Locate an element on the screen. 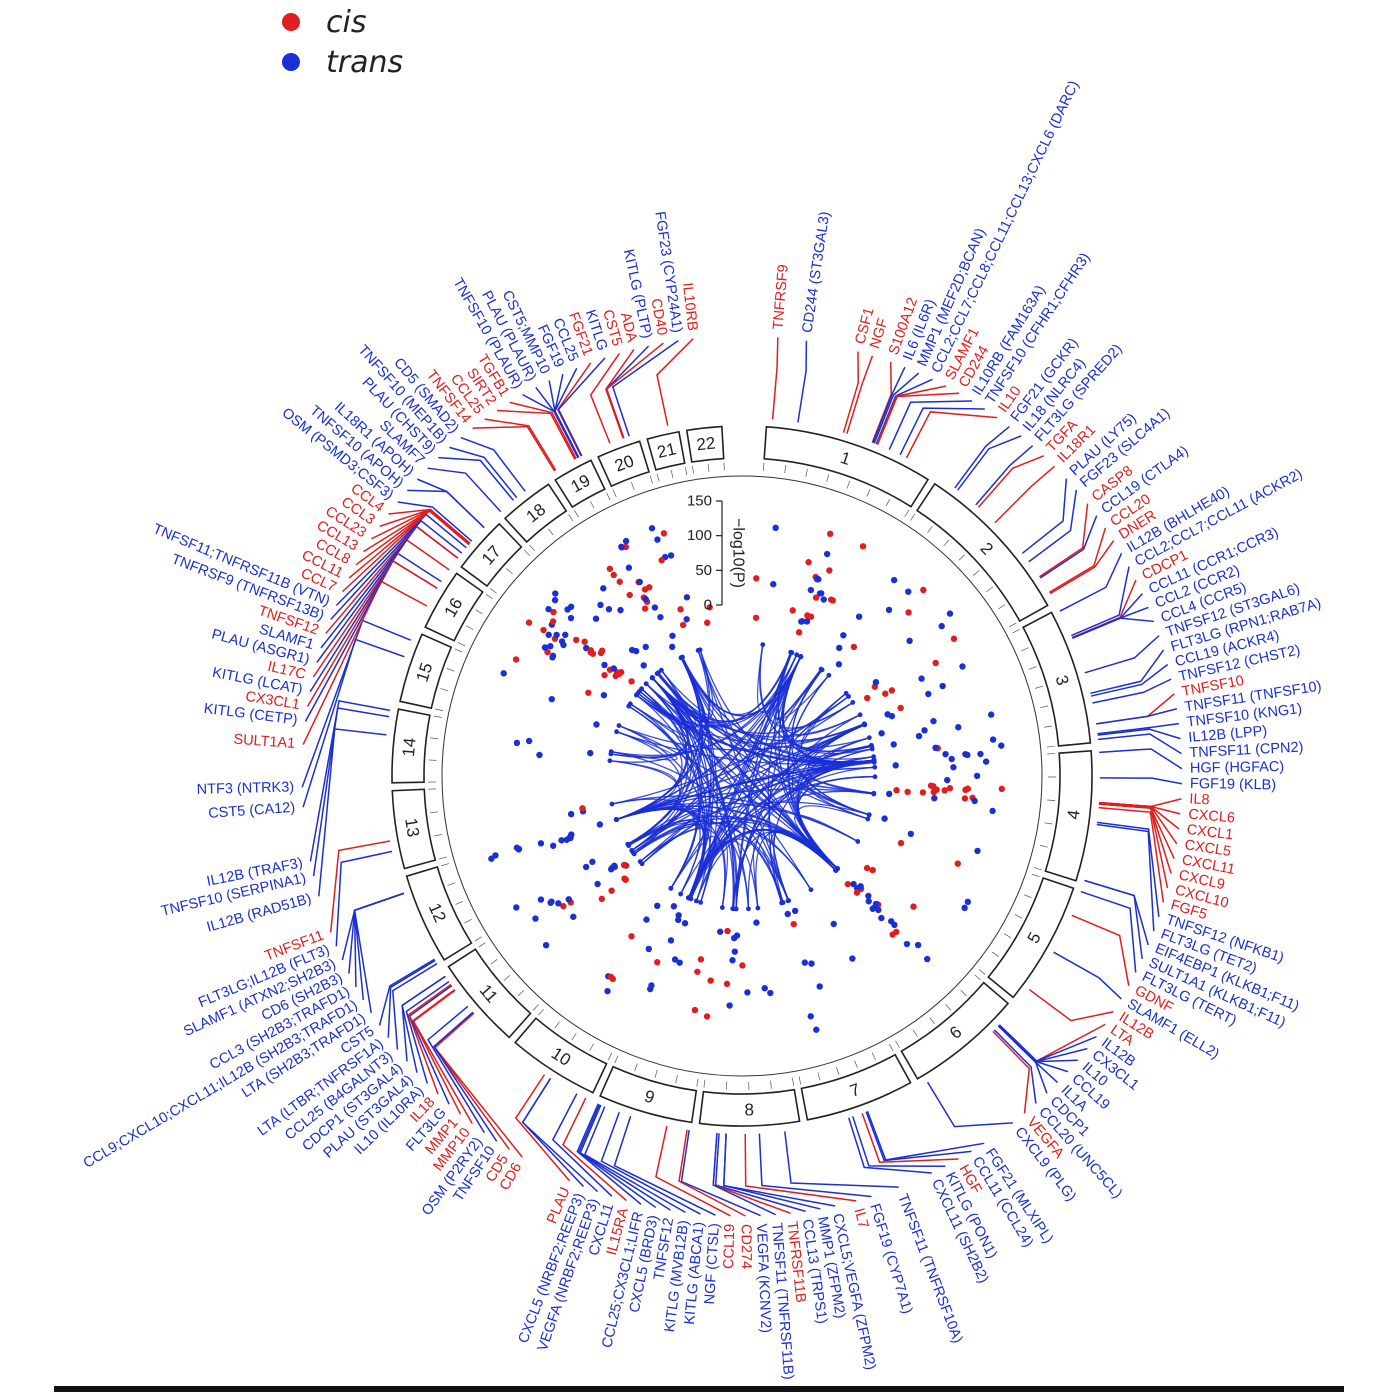 Image resolution: width=1394 pixels, height=1394 pixels. legend-label-trans: trans is located at coordinates (365, 62).